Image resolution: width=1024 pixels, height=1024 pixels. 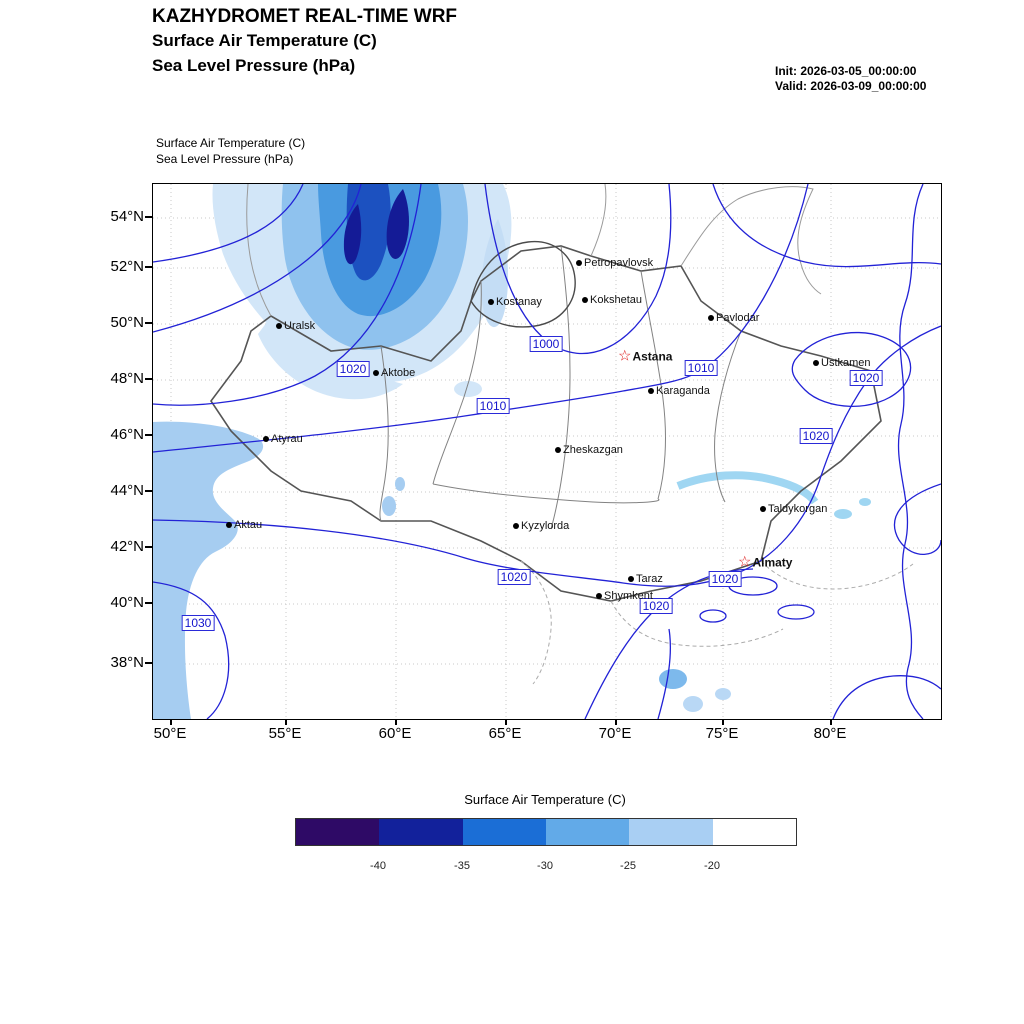 What do you see at coordinates (462, 866) in the screenshot?
I see `colorbar-tick-label: -35` at bounding box center [462, 866].